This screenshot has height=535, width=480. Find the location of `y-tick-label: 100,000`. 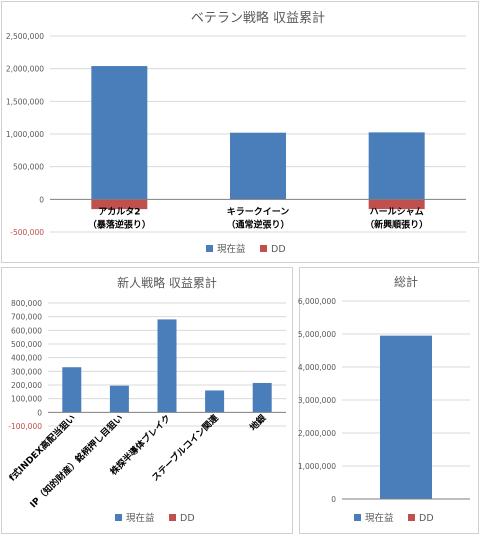

y-tick-label: 100,000 is located at coordinates (26, 399).